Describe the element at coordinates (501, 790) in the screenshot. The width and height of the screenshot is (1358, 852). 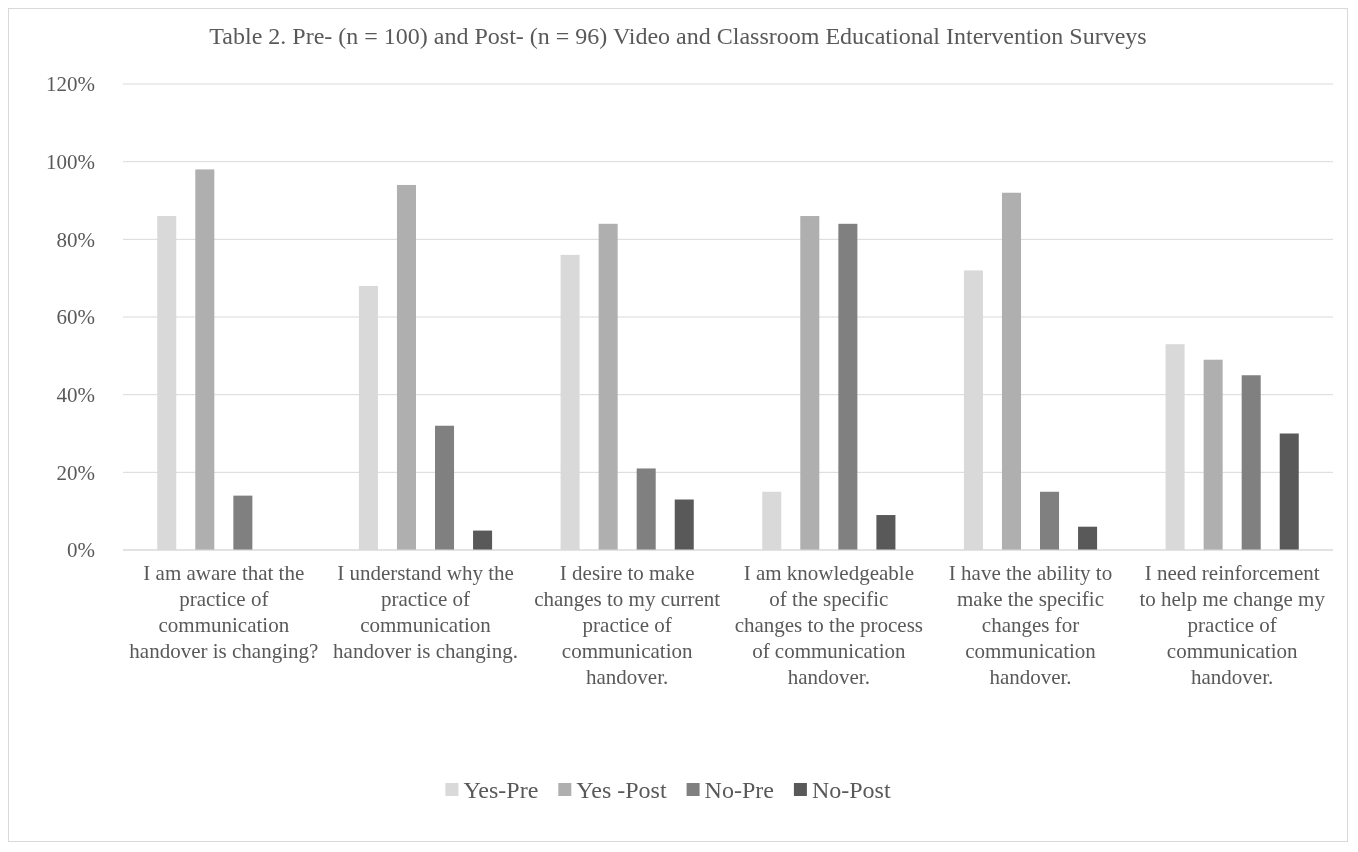
I see `legend-label: Yes-Pre` at that location.